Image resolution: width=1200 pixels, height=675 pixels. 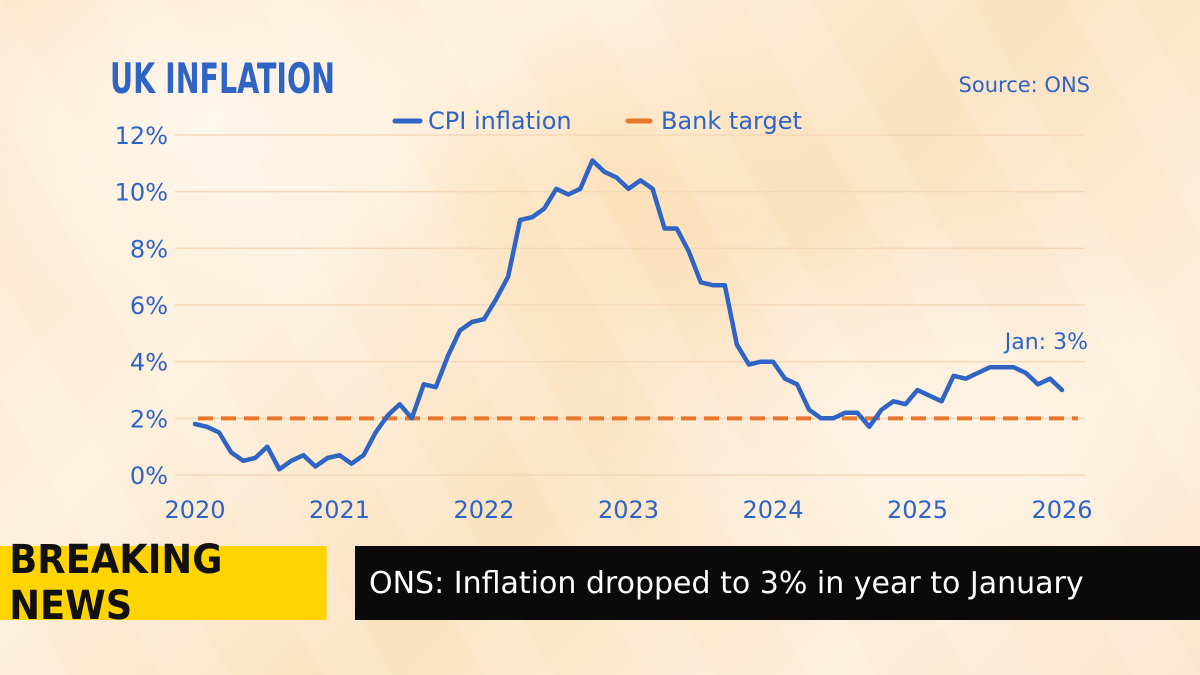 What do you see at coordinates (500, 121) in the screenshot?
I see `legend-label-cpi: CPI inflation` at bounding box center [500, 121].